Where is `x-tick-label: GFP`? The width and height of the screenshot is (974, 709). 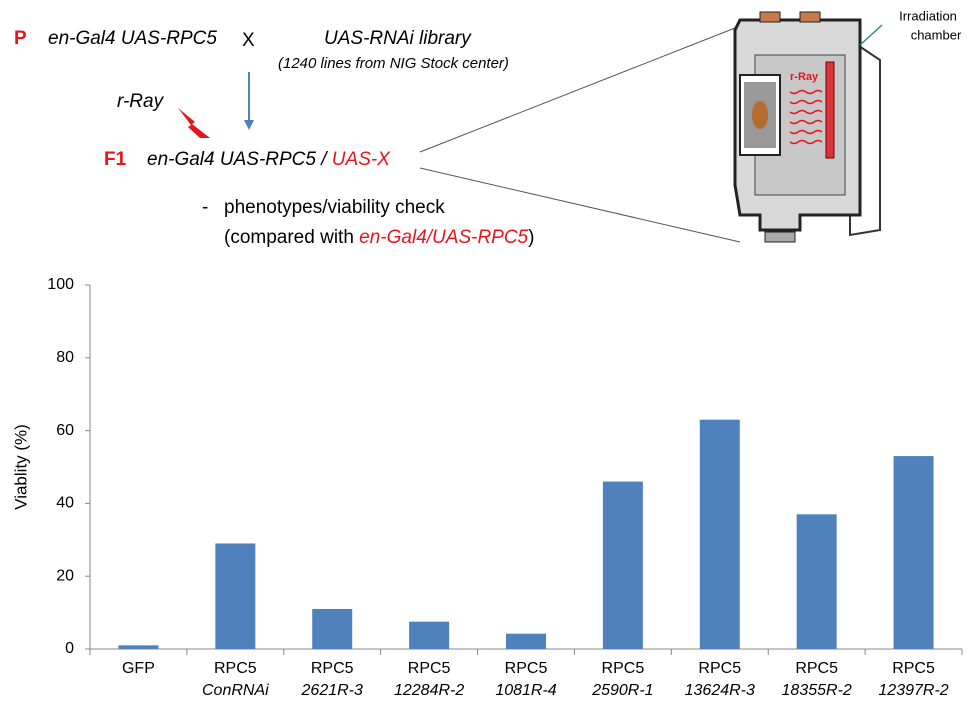
x-tick-label: GFP is located at coordinates (138, 668).